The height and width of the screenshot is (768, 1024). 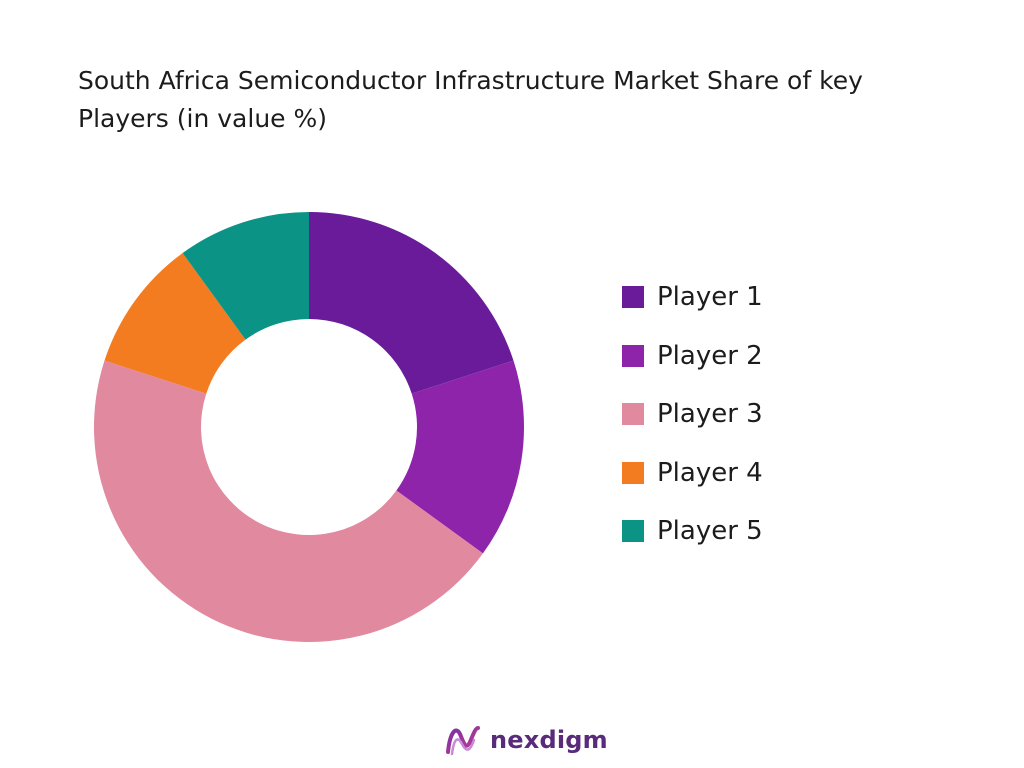 I want to click on legend-item-player-1: Player 1, so click(x=692, y=297).